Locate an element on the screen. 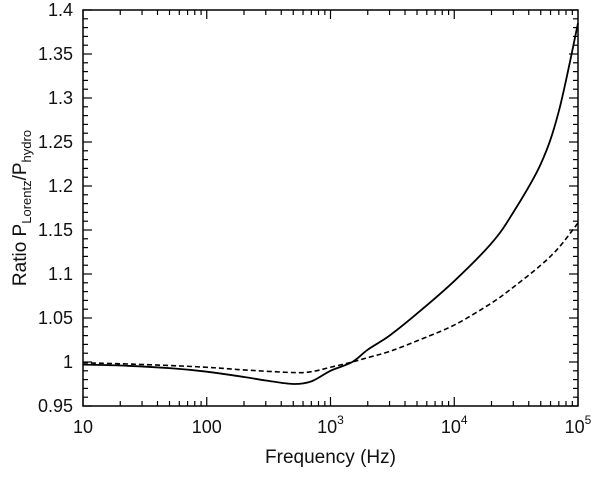 The height and width of the screenshot is (477, 599). x-tick-exponent: 3 is located at coordinates (340, 420).